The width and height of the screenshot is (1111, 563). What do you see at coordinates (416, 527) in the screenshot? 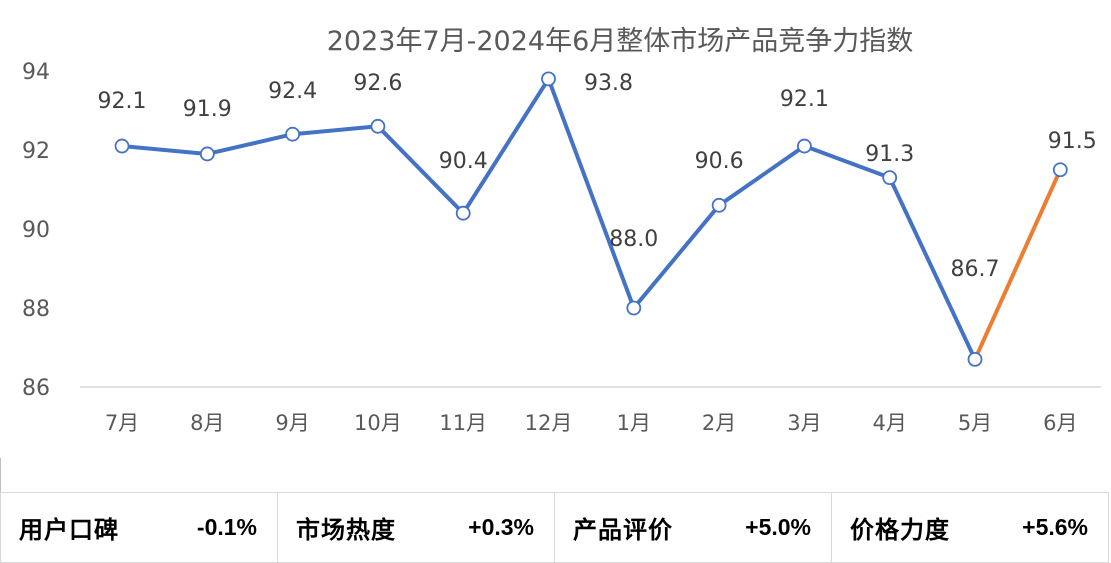
I see `metric-market-heat: 市场热度 +0.3%` at bounding box center [416, 527].